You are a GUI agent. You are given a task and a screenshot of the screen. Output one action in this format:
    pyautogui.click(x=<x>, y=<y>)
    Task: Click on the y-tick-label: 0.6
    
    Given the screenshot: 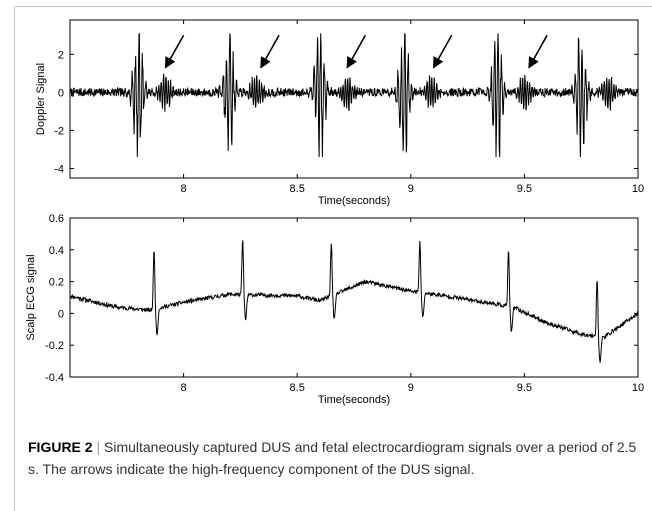 What is the action you would take?
    pyautogui.click(x=56, y=219)
    